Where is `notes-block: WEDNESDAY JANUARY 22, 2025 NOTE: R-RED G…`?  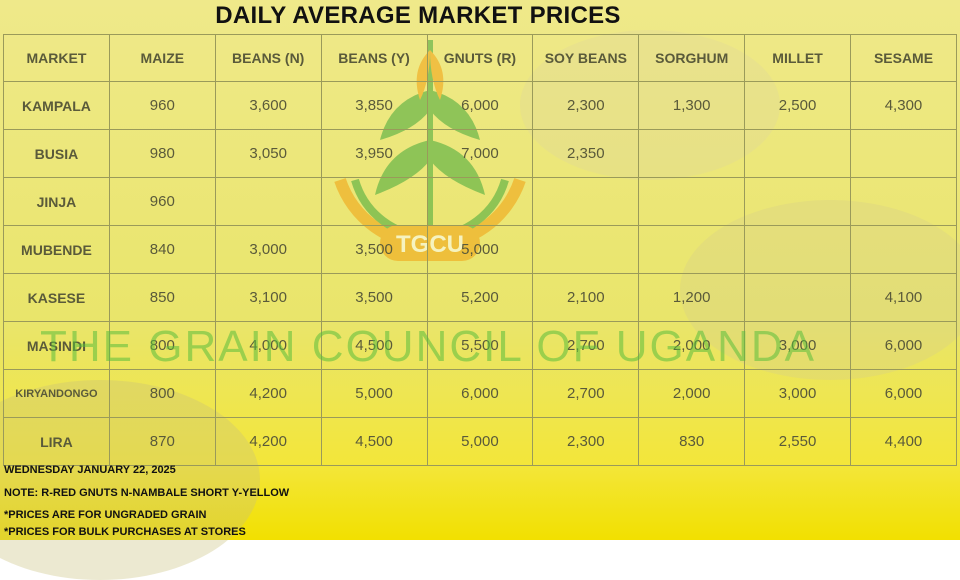 notes-block: WEDNESDAY JANUARY 22, 2025 NOTE: R-RED G… is located at coordinates (146, 501).